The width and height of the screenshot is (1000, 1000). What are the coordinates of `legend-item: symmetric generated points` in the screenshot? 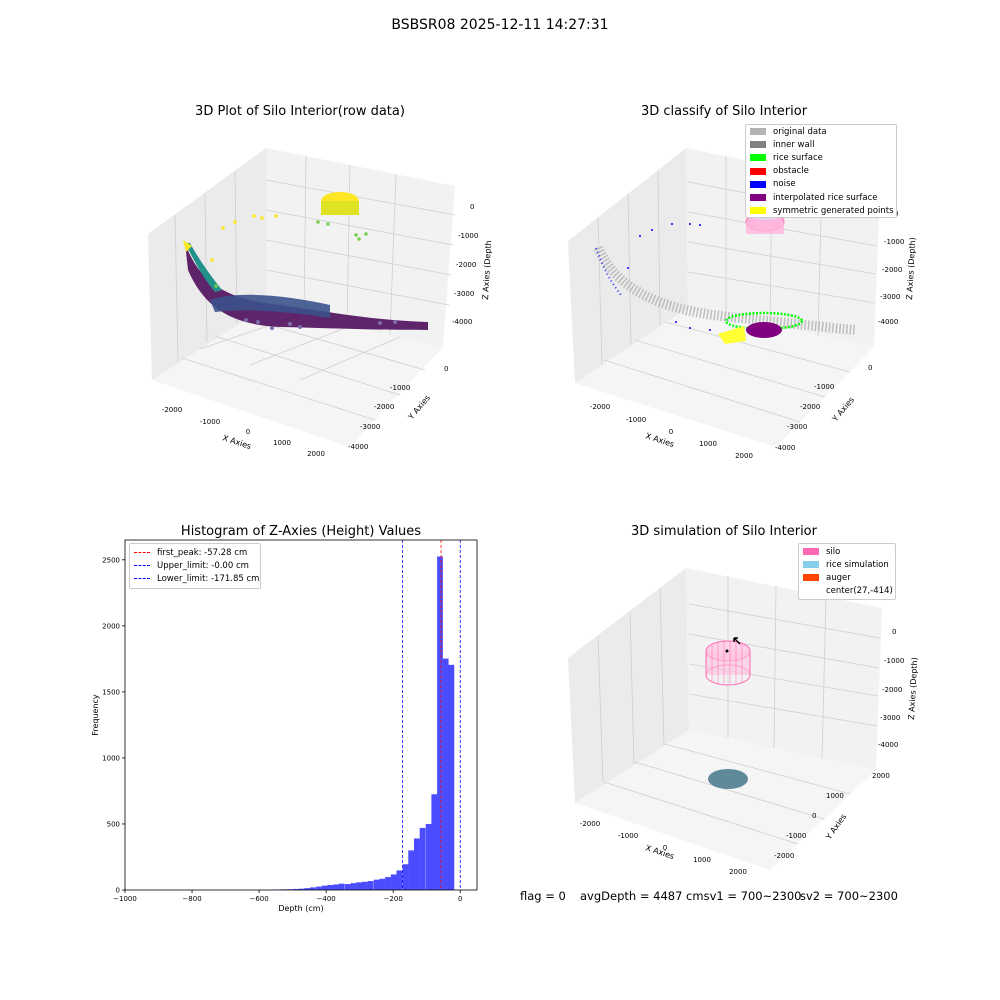 It's located at (821, 210).